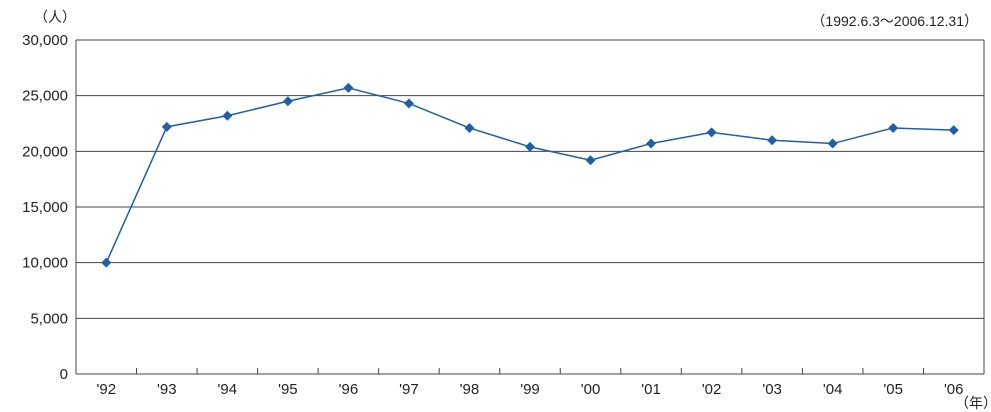 The width and height of the screenshot is (991, 412). I want to click on y-tick-label: 0, so click(64, 374).